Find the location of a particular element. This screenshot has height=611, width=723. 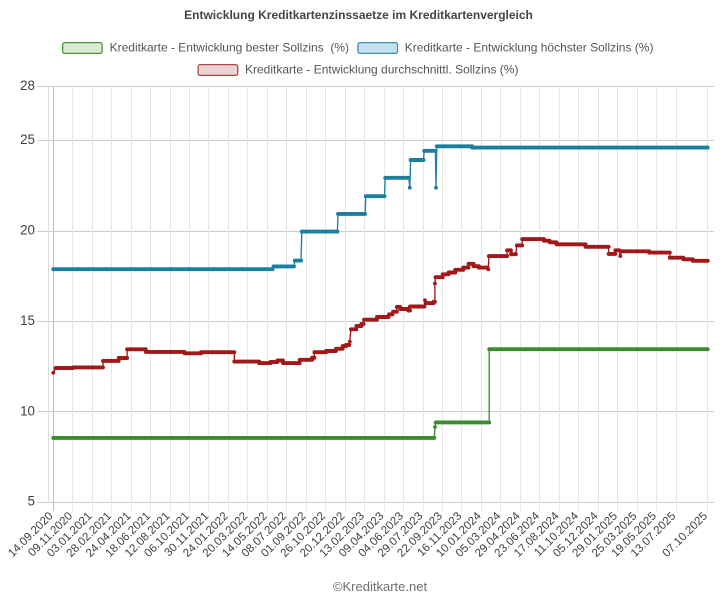

svg-text: 25 is located at coordinates (27, 139).